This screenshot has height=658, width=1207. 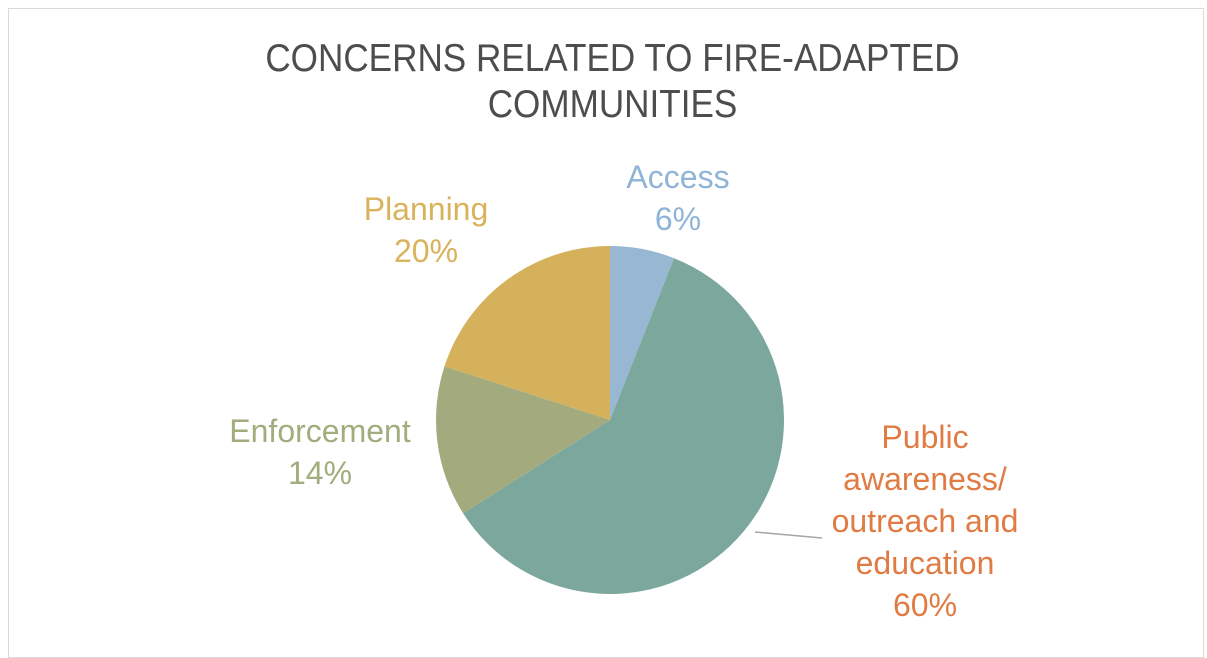 What do you see at coordinates (527, 333) in the screenshot?
I see `pie-slice-planning` at bounding box center [527, 333].